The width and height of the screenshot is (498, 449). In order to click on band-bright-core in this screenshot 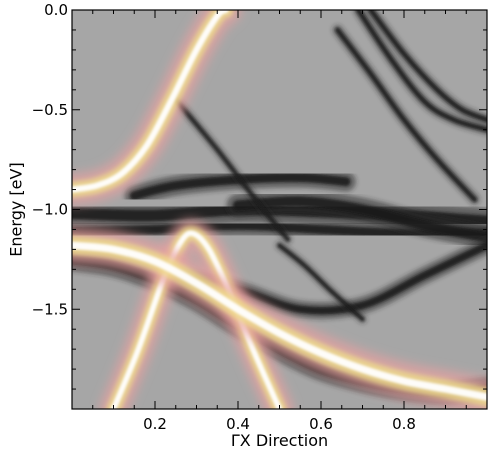, I will do `click(150, 101)`.